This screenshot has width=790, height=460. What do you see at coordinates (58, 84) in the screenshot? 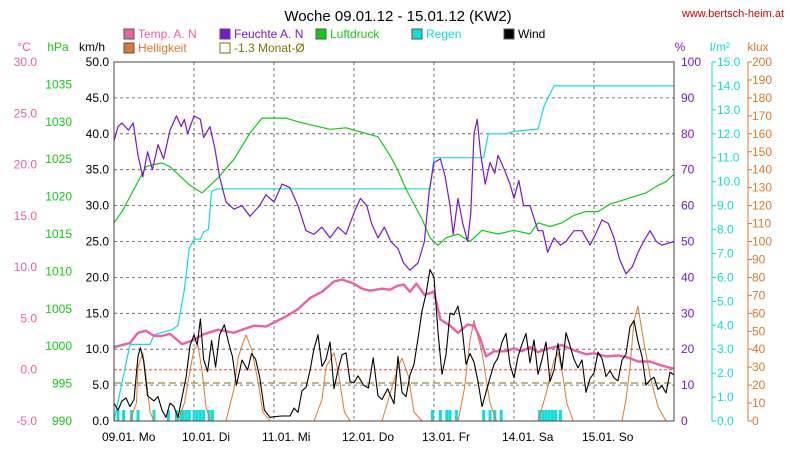
I see `tick-label-press: 1035` at bounding box center [58, 84].